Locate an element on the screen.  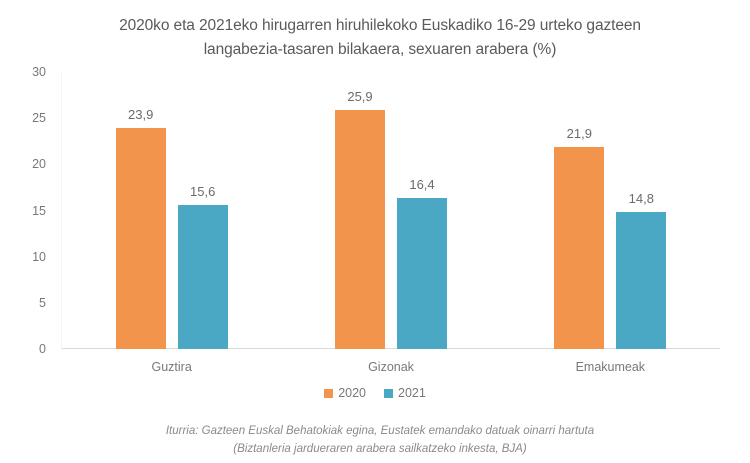
y-axis-line is located at coordinates (61, 210).